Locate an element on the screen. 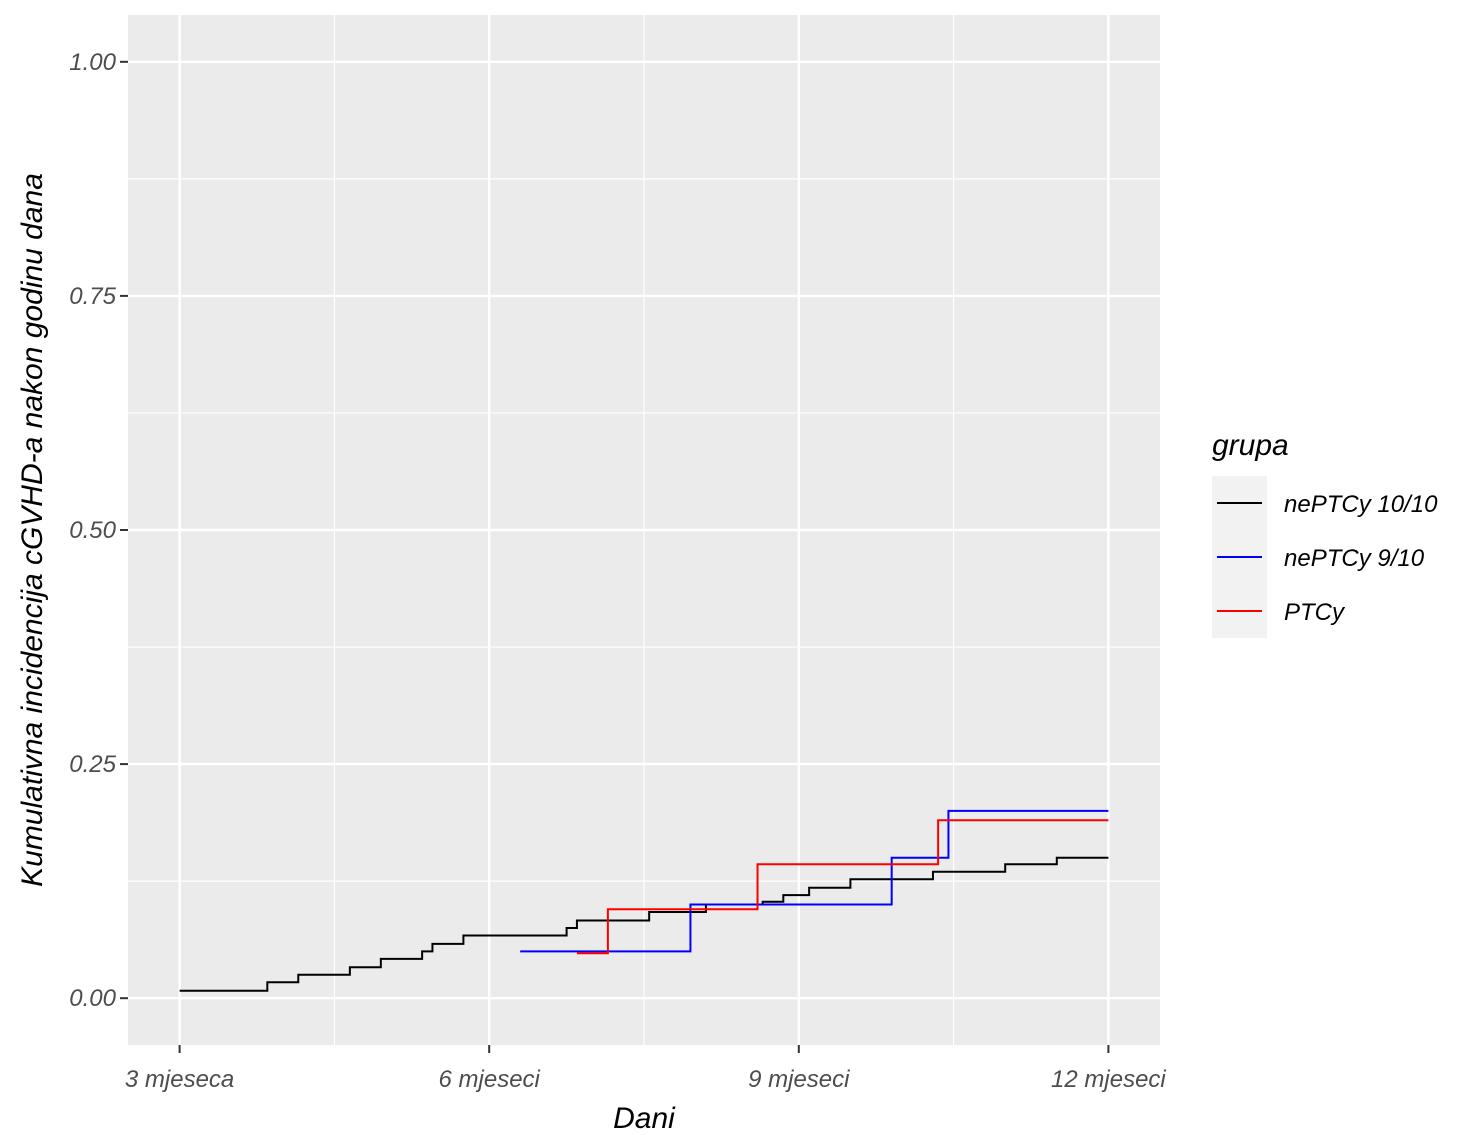 This screenshot has height=1135, width=1477. y-axis: 0.00 0.25 0.50 0.75 1.00 is located at coordinates (98, 530).